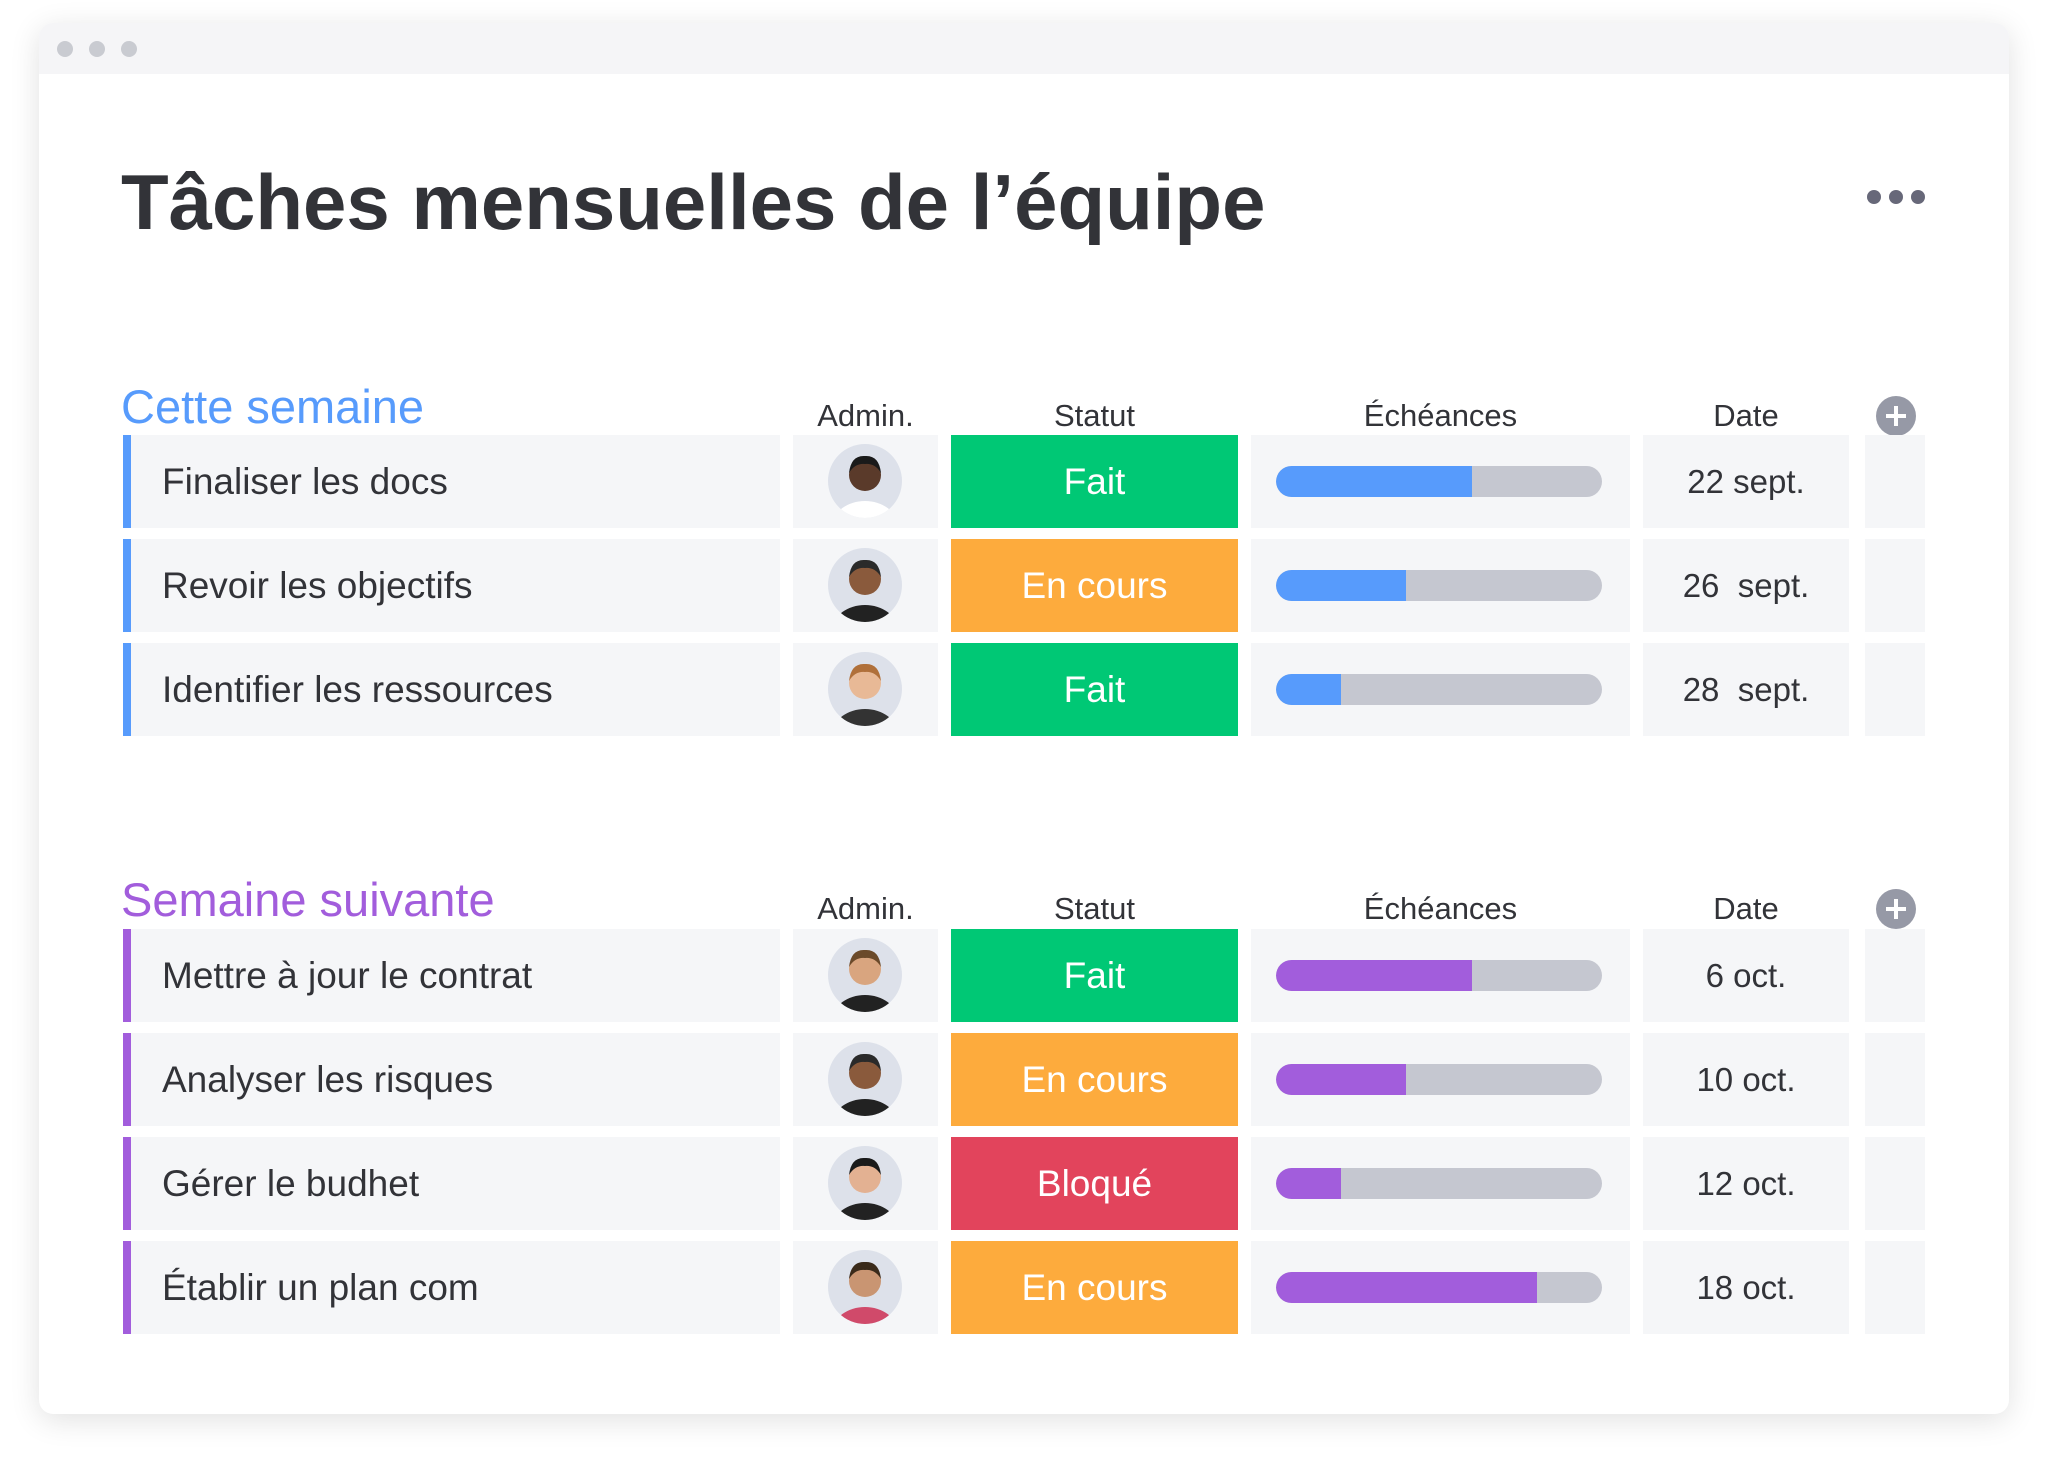 Image resolution: width=2048 pixels, height=1470 pixels. I want to click on task-name: Analyser les risques, so click(455, 1079).